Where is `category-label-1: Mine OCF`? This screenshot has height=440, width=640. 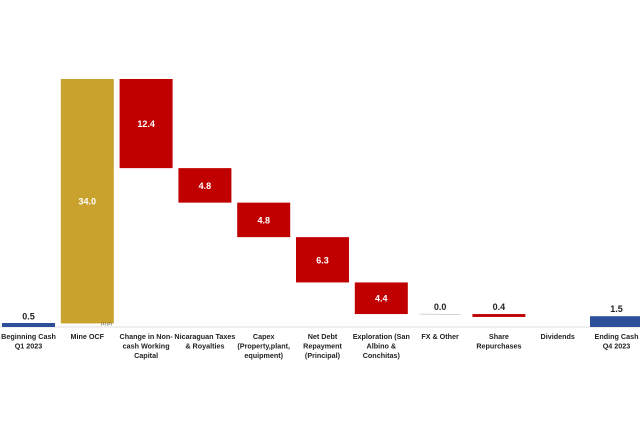 category-label-1: Mine OCF is located at coordinates (88, 336).